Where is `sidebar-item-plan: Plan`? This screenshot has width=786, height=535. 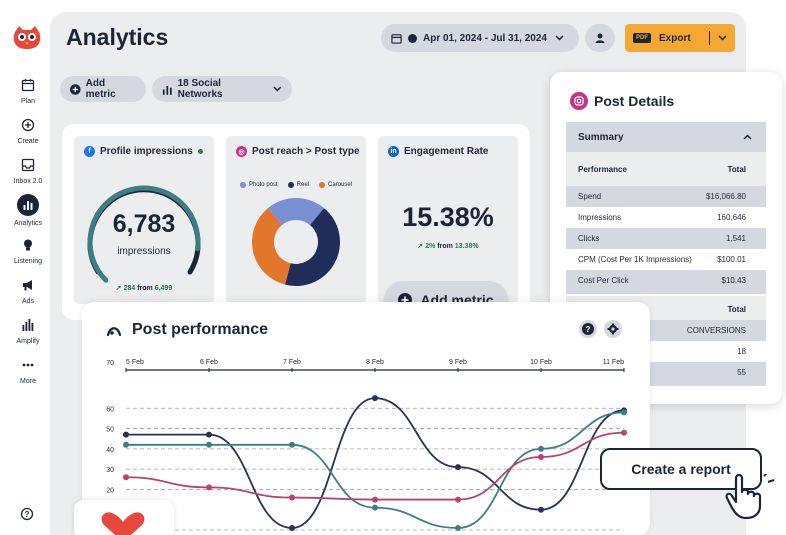
sidebar-item-plan: Plan is located at coordinates (28, 91).